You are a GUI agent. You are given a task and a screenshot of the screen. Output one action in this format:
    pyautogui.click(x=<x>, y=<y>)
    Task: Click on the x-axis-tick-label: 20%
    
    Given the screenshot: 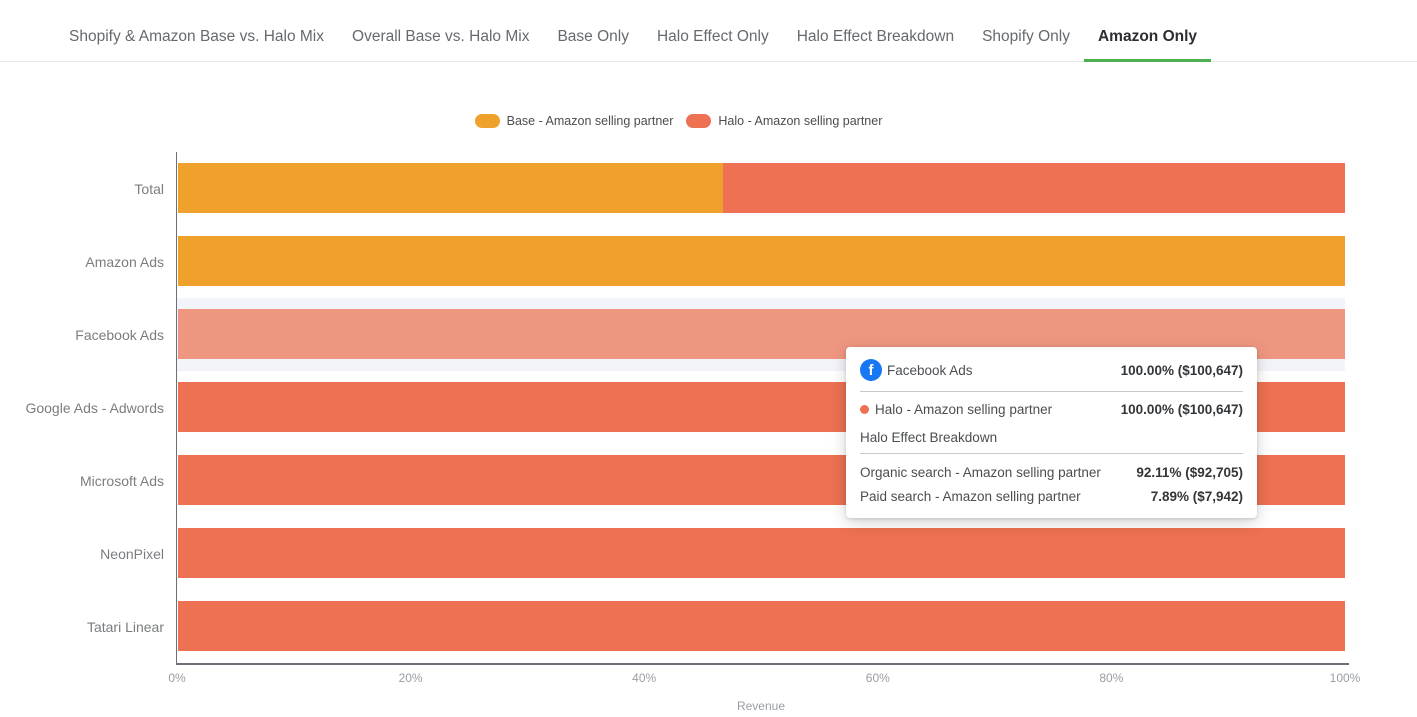 What is the action you would take?
    pyautogui.click(x=410, y=678)
    